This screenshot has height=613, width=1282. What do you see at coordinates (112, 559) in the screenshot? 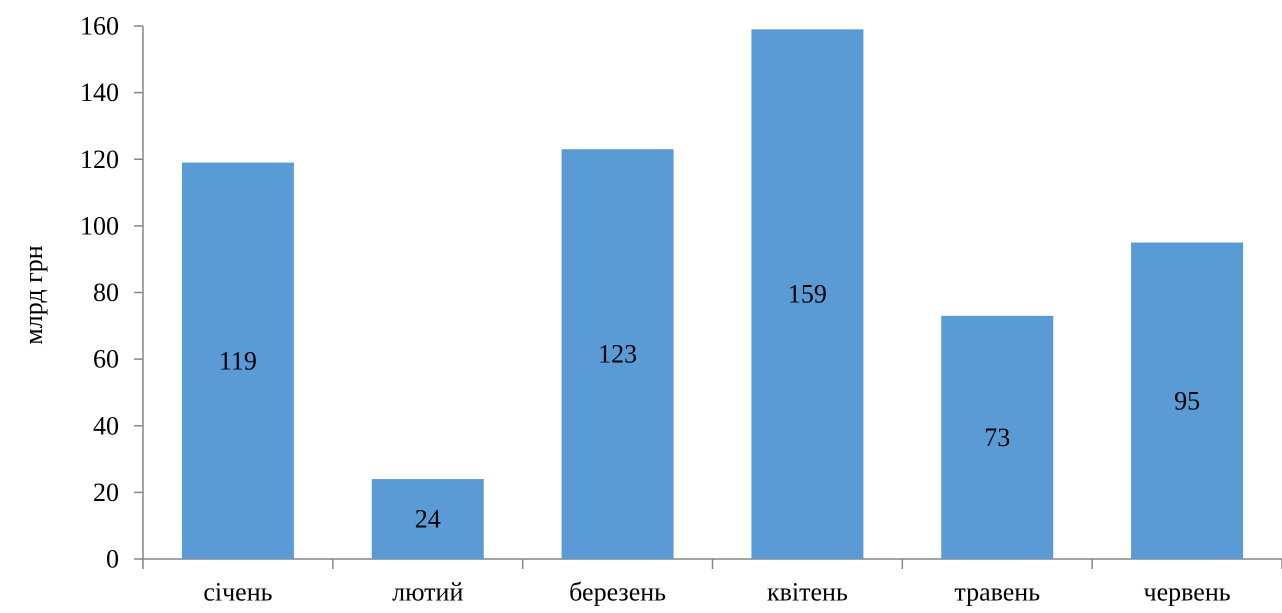
I see `y-tick-label: 0` at bounding box center [112, 559].